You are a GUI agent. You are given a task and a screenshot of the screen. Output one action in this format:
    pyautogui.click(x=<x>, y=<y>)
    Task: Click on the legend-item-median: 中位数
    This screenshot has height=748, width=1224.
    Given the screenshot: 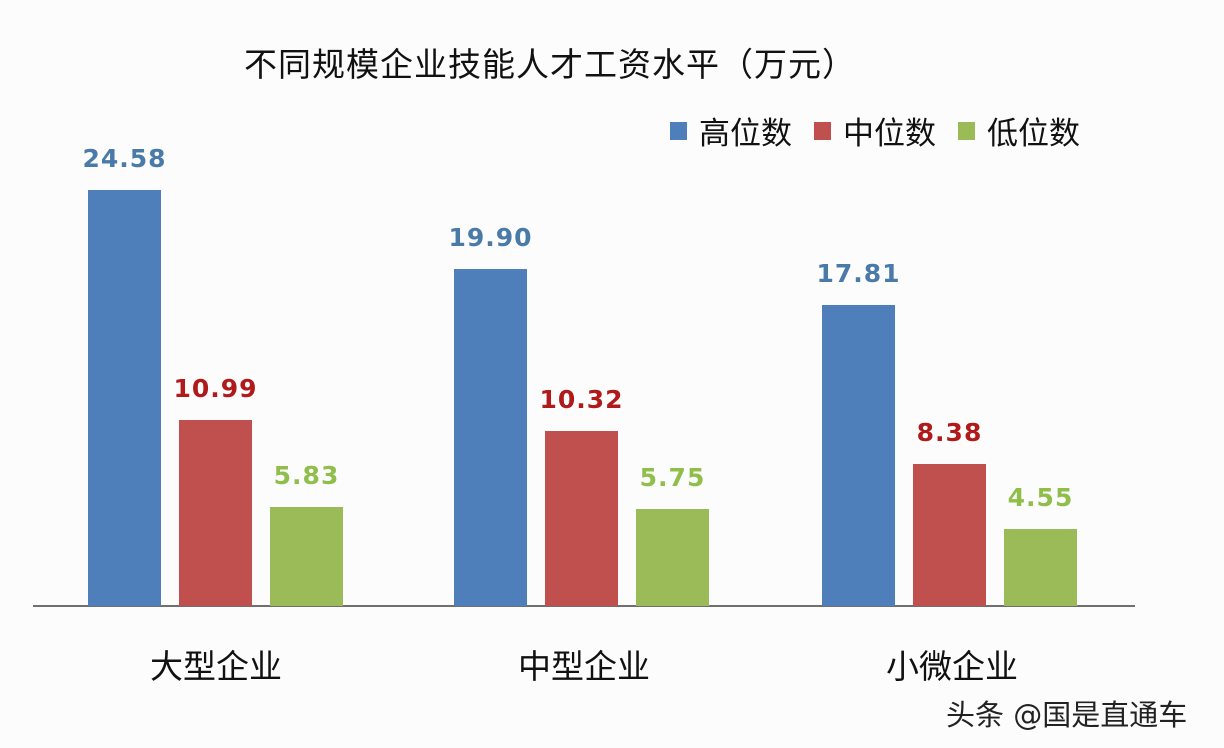 What is the action you would take?
    pyautogui.click(x=875, y=130)
    